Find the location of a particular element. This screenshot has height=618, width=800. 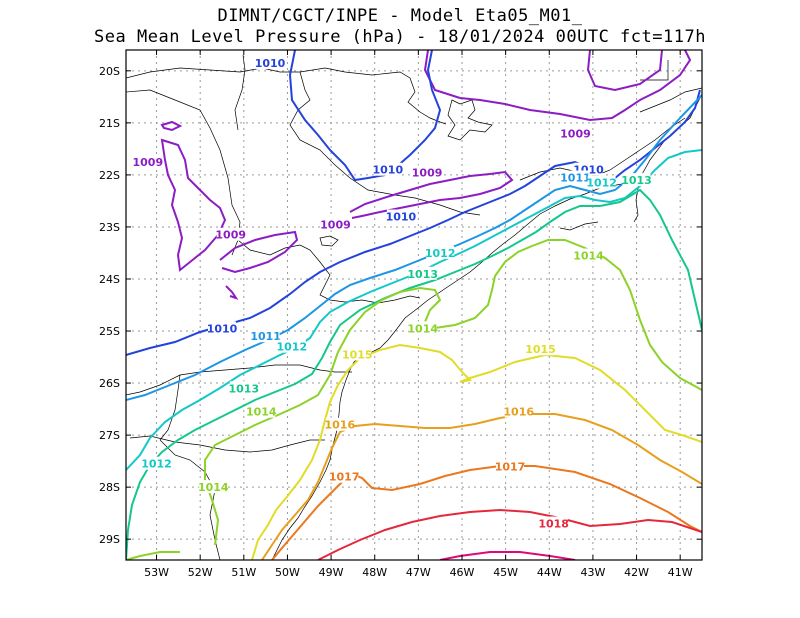

lat-tick-label: 28S is located at coordinates (109, 487).